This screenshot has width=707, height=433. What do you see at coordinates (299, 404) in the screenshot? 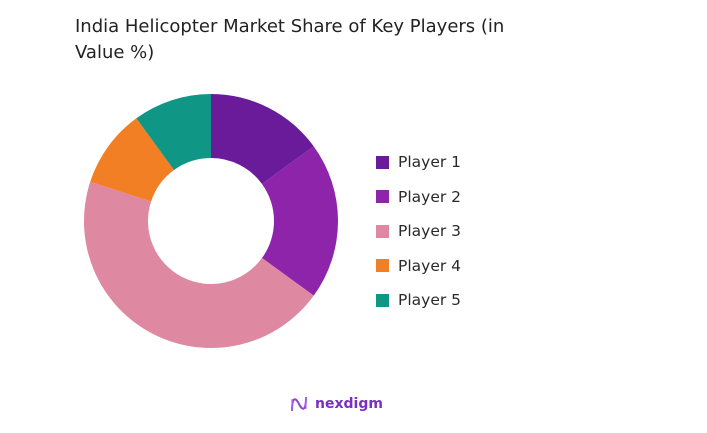
I see `nexdigm-logo-icon` at bounding box center [299, 404].